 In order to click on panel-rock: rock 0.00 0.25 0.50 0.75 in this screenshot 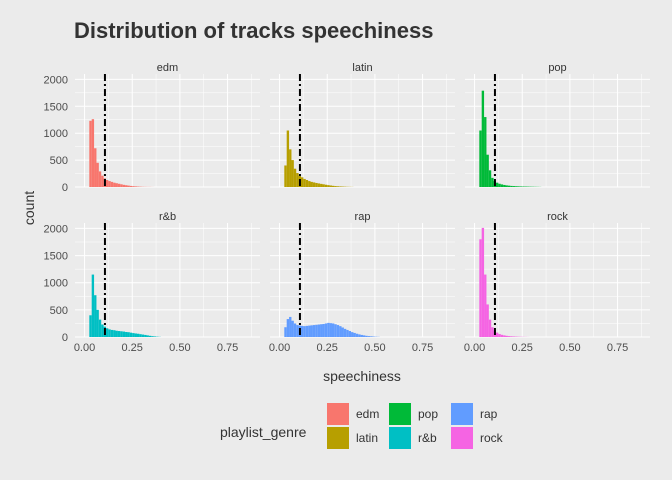, I will do `click(557, 282)`.